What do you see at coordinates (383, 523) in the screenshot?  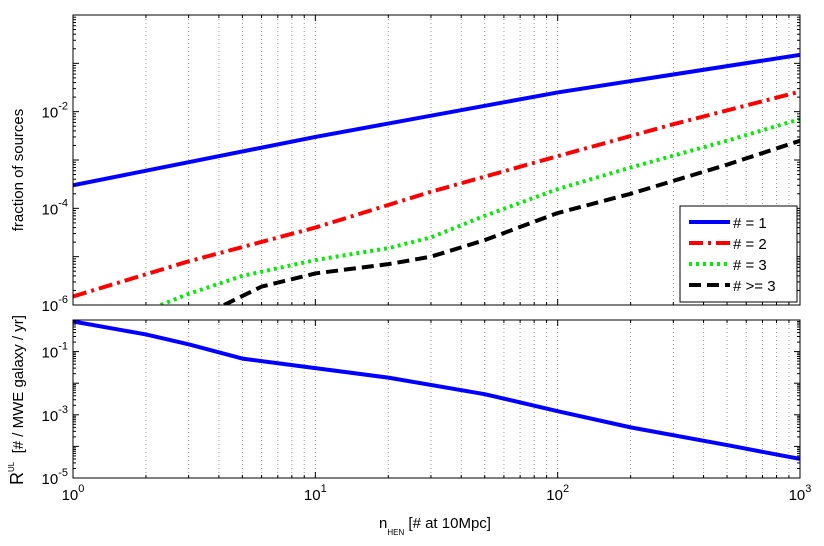 I see `x-axis-label-main: n` at bounding box center [383, 523].